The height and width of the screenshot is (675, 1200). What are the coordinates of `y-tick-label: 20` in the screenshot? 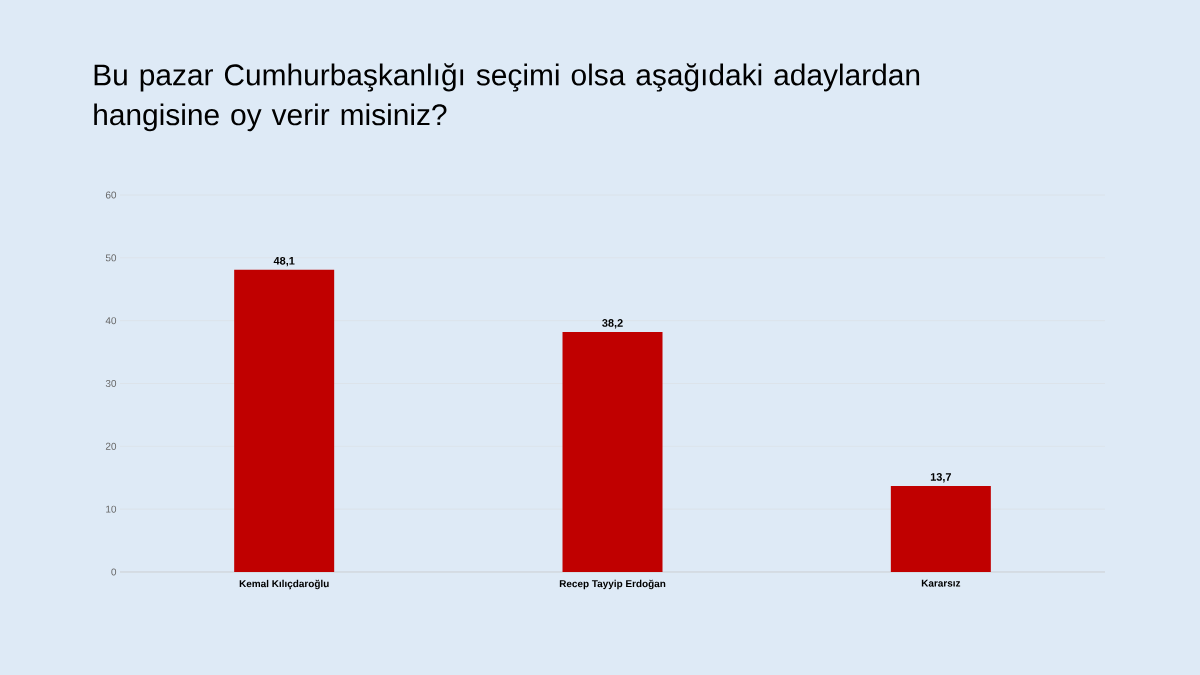 It's located at (111, 446).